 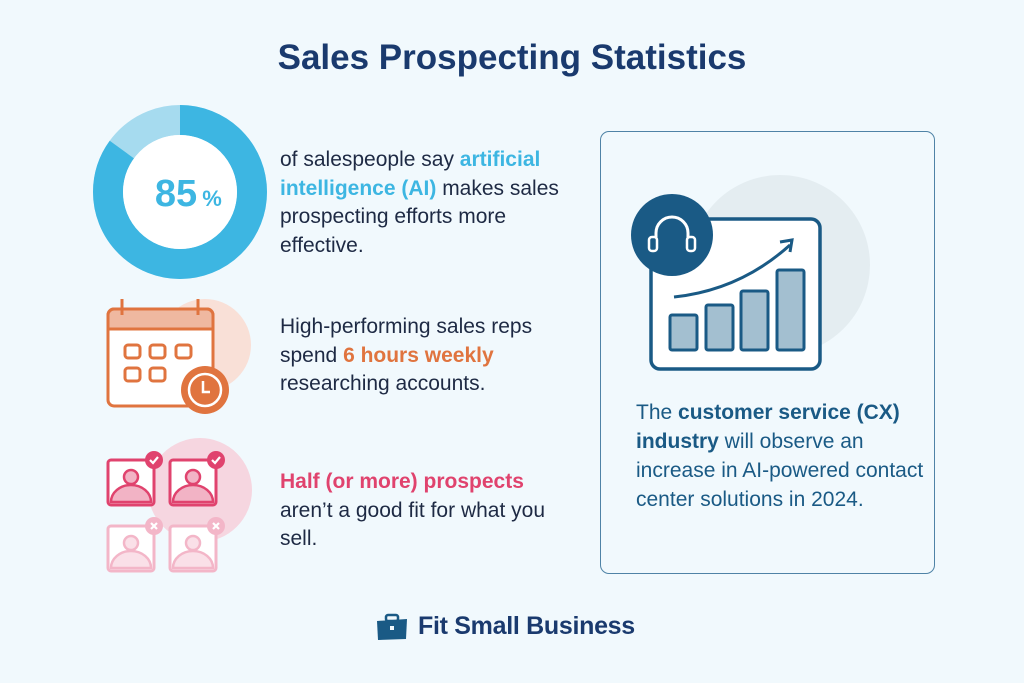 What do you see at coordinates (178, 356) in the screenshot?
I see `calendar-clock-icon` at bounding box center [178, 356].